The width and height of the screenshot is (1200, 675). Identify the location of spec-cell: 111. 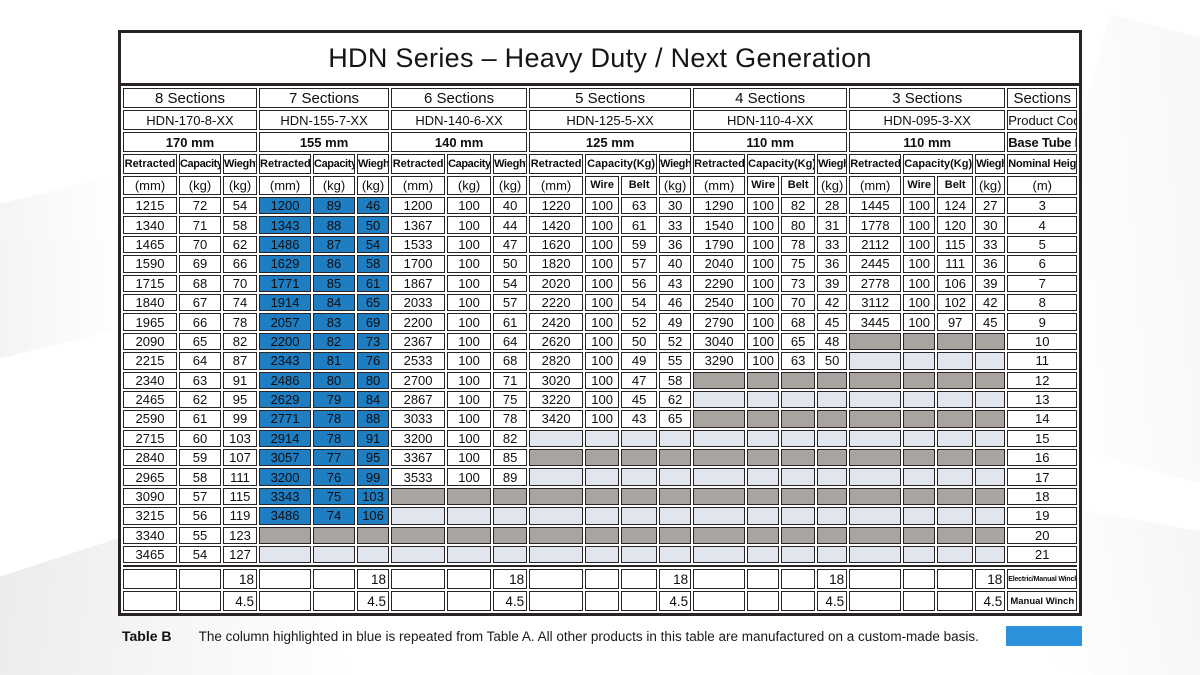
(955, 264).